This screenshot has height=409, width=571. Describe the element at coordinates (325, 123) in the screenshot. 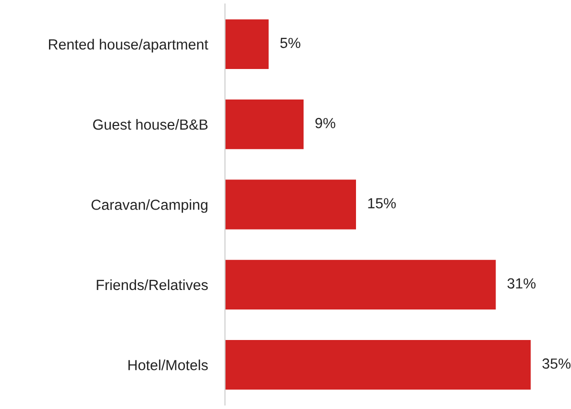

I see `data-label: 9%` at that location.